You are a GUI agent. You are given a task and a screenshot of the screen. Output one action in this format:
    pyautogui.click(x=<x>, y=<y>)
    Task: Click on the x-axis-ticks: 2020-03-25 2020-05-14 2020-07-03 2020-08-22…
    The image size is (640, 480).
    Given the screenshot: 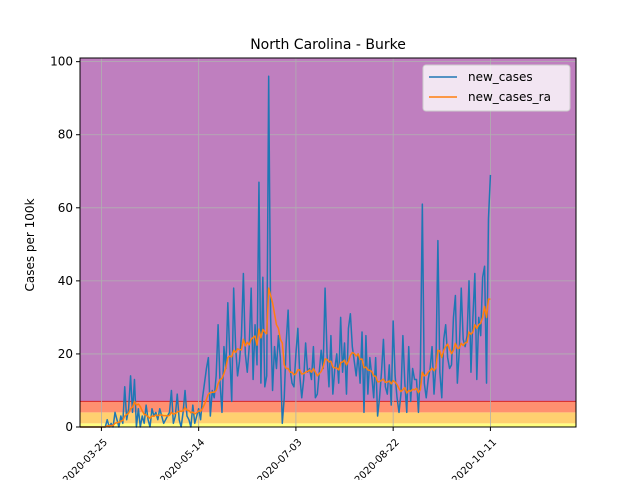 What is the action you would take?
    pyautogui.click(x=280, y=453)
    